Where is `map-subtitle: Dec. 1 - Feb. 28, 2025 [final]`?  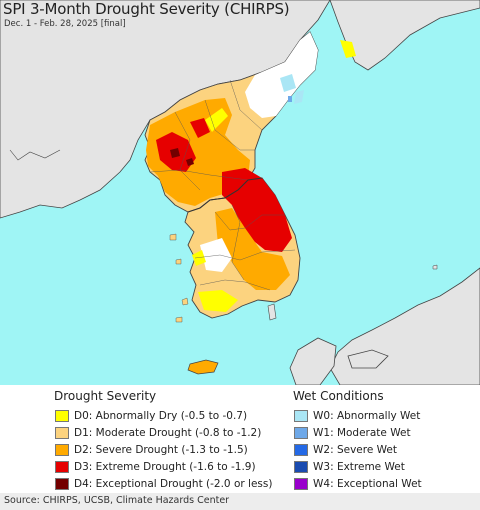 map-subtitle: Dec. 1 - Feb. 28, 2025 [final] is located at coordinates (65, 24).